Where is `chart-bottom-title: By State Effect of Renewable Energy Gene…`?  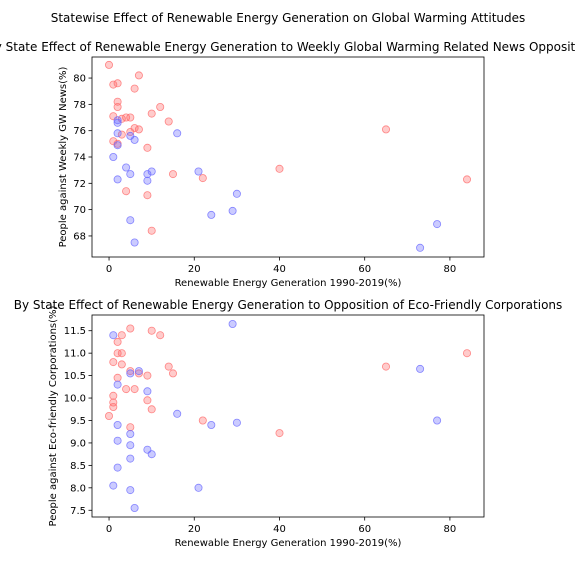
chart-bottom-title: By State Effect of Renewable Energy Gene… is located at coordinates (288, 305).